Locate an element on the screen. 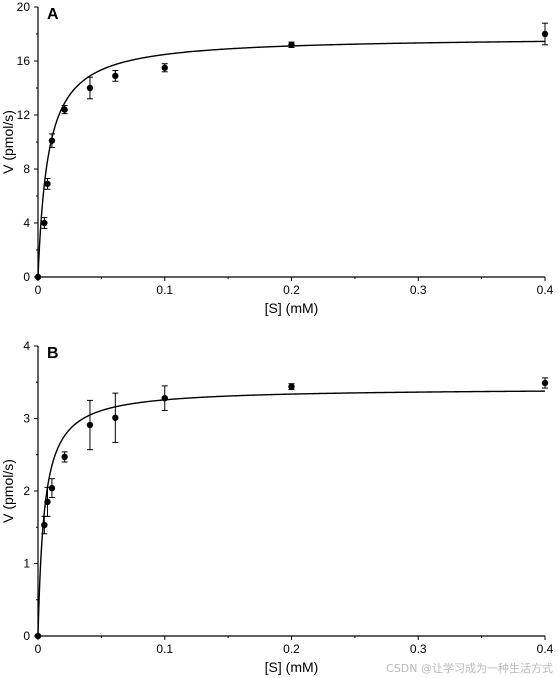  y-tick-label: 16 is located at coordinates (24, 61).